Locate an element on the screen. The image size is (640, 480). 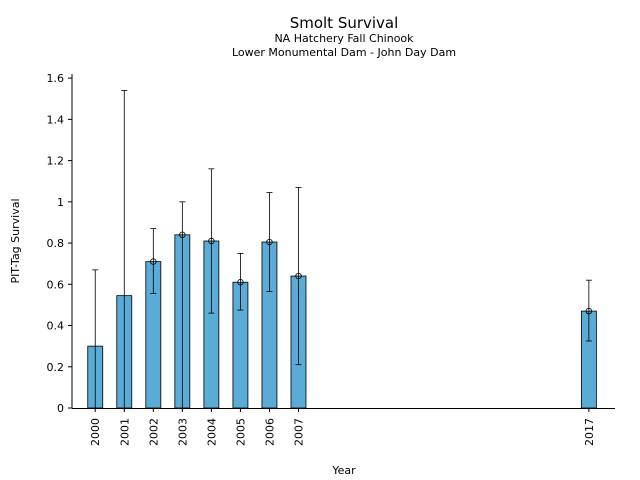
point-marker-2004 is located at coordinates (211, 241).